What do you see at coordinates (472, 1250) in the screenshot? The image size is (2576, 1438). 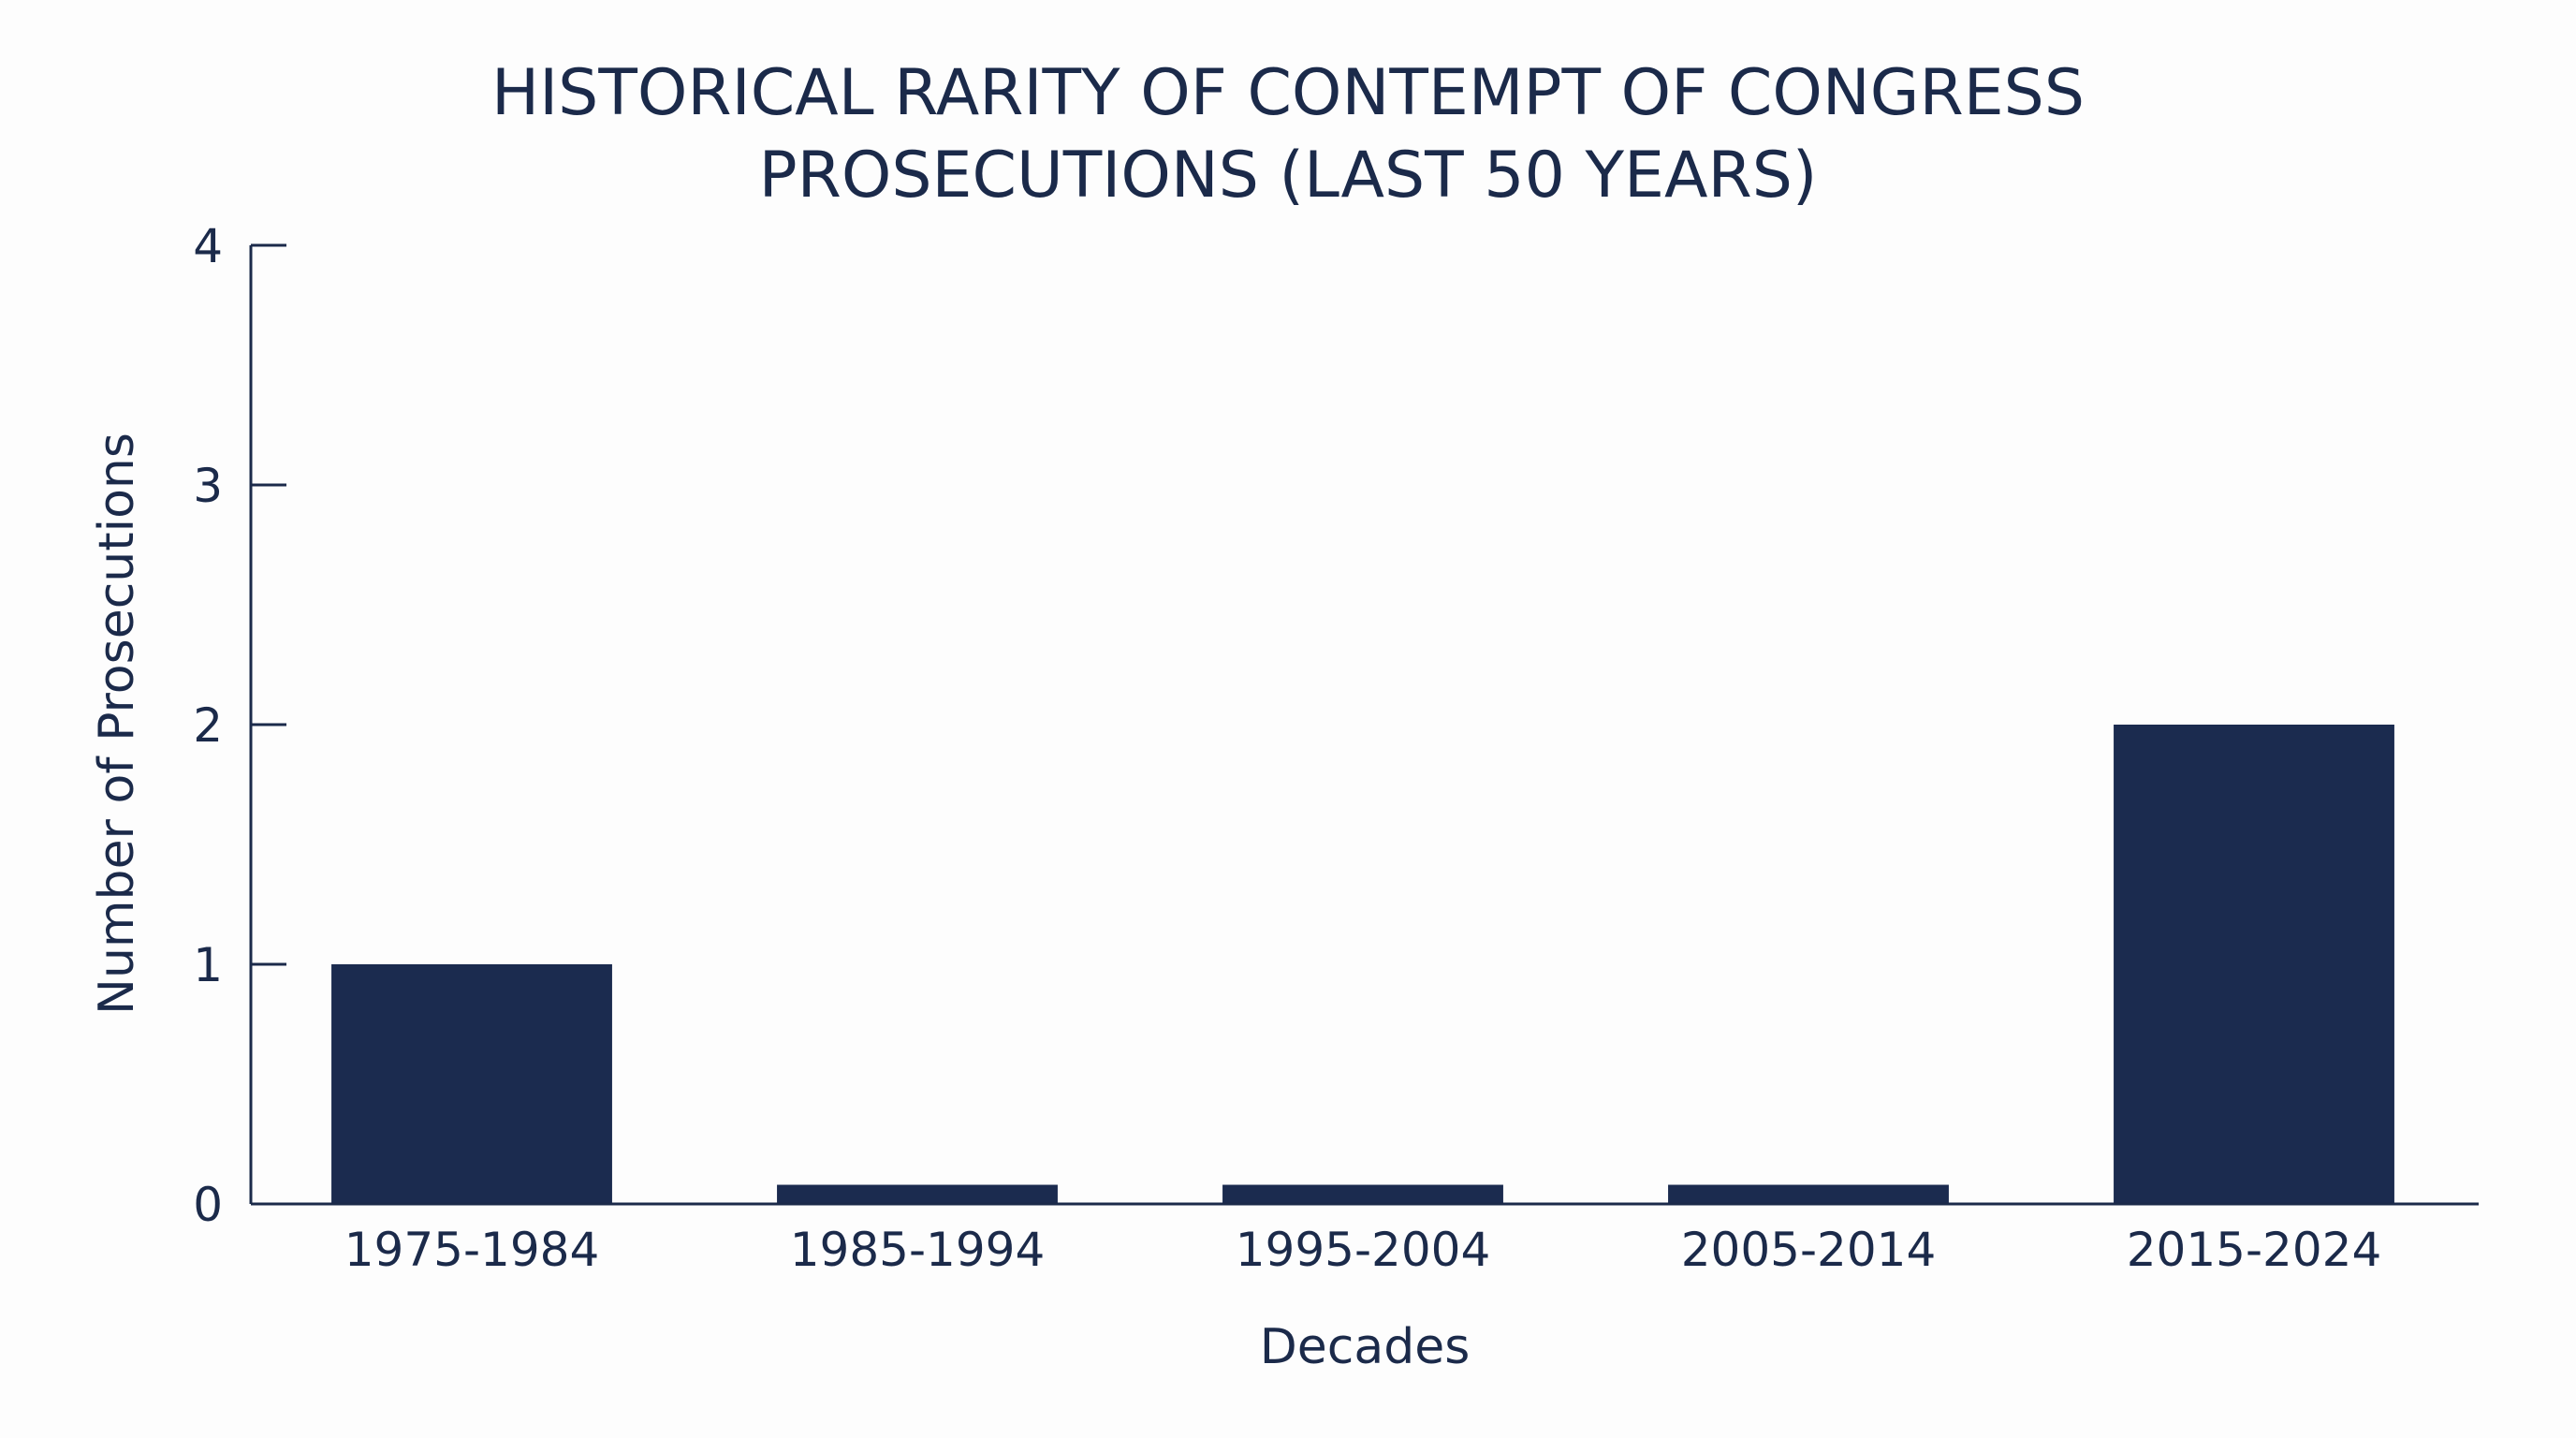 I see `x-tick-label: 1975-1984` at bounding box center [472, 1250].